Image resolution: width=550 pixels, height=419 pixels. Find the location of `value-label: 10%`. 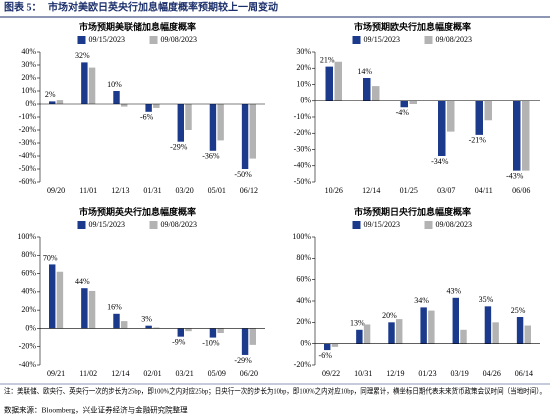

value-label: 10% is located at coordinates (114, 84).